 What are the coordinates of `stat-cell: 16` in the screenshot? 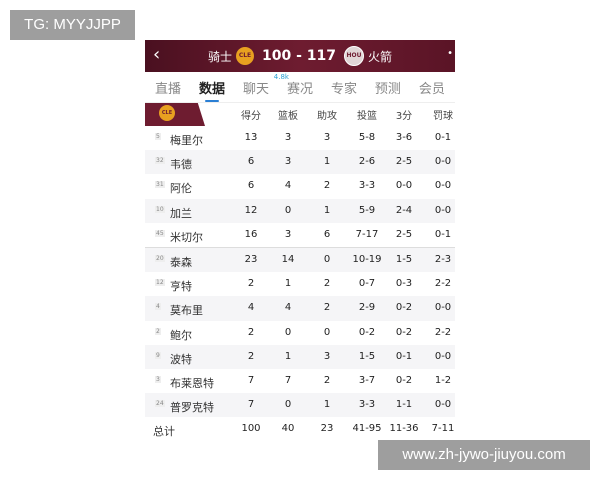 It's located at (251, 234).